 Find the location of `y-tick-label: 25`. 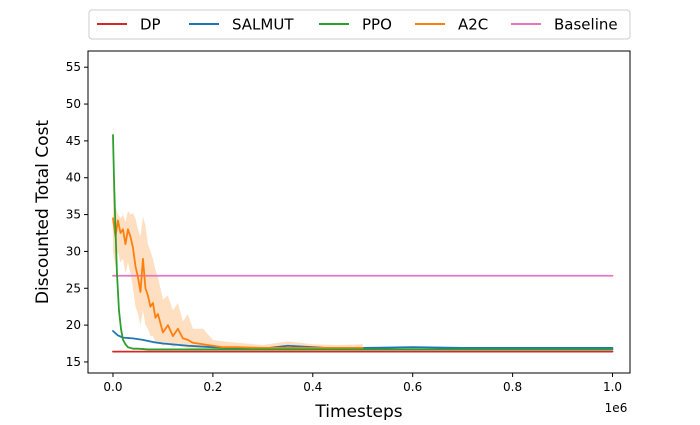

y-tick-label: 25 is located at coordinates (73, 288).